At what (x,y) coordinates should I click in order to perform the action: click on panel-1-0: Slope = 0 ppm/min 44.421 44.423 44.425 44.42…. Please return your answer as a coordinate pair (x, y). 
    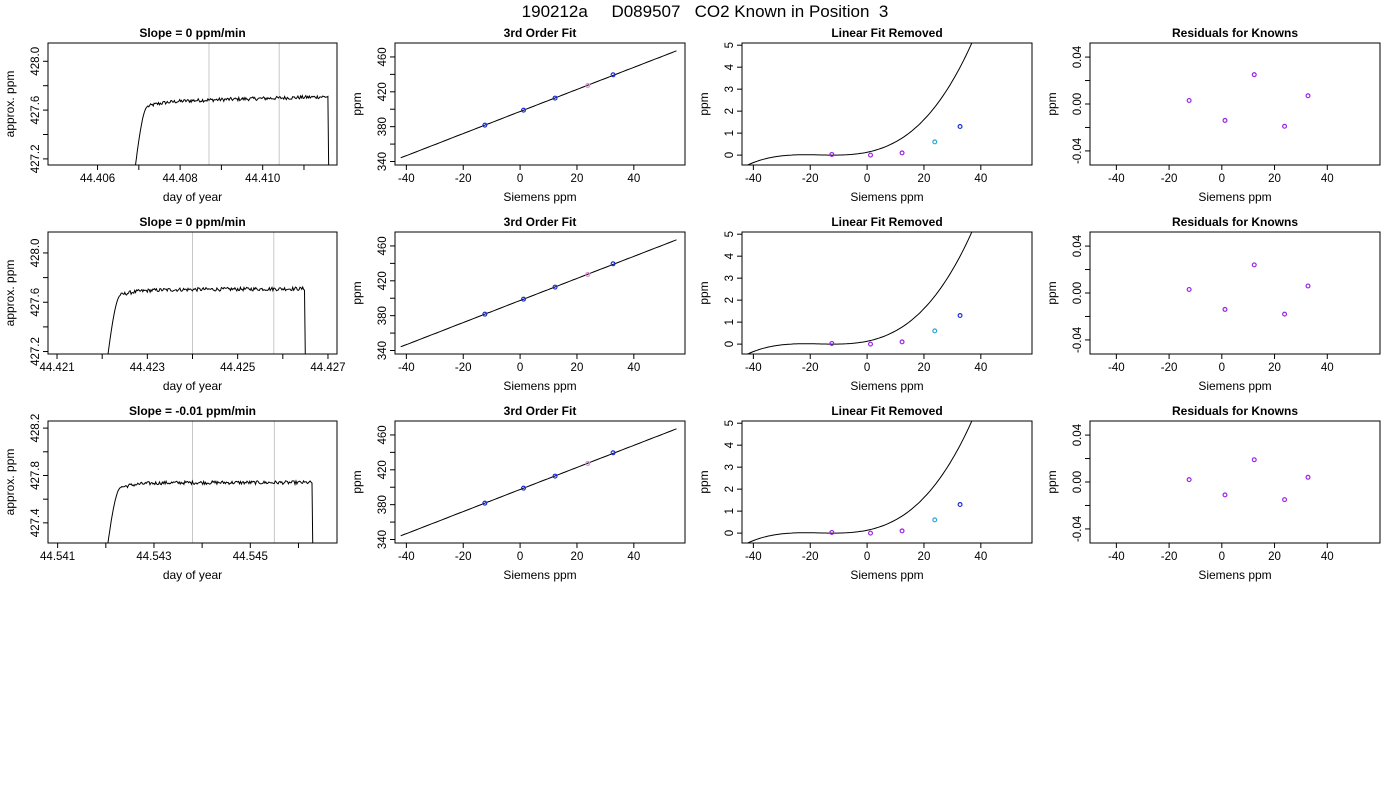
    Looking at the image, I should click on (174, 304).